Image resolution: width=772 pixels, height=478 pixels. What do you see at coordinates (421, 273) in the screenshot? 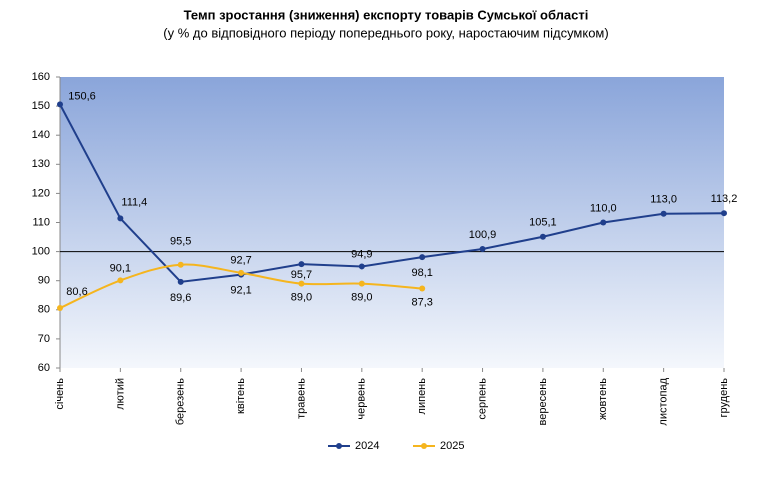
I see `data-label: 98,1` at bounding box center [421, 273].